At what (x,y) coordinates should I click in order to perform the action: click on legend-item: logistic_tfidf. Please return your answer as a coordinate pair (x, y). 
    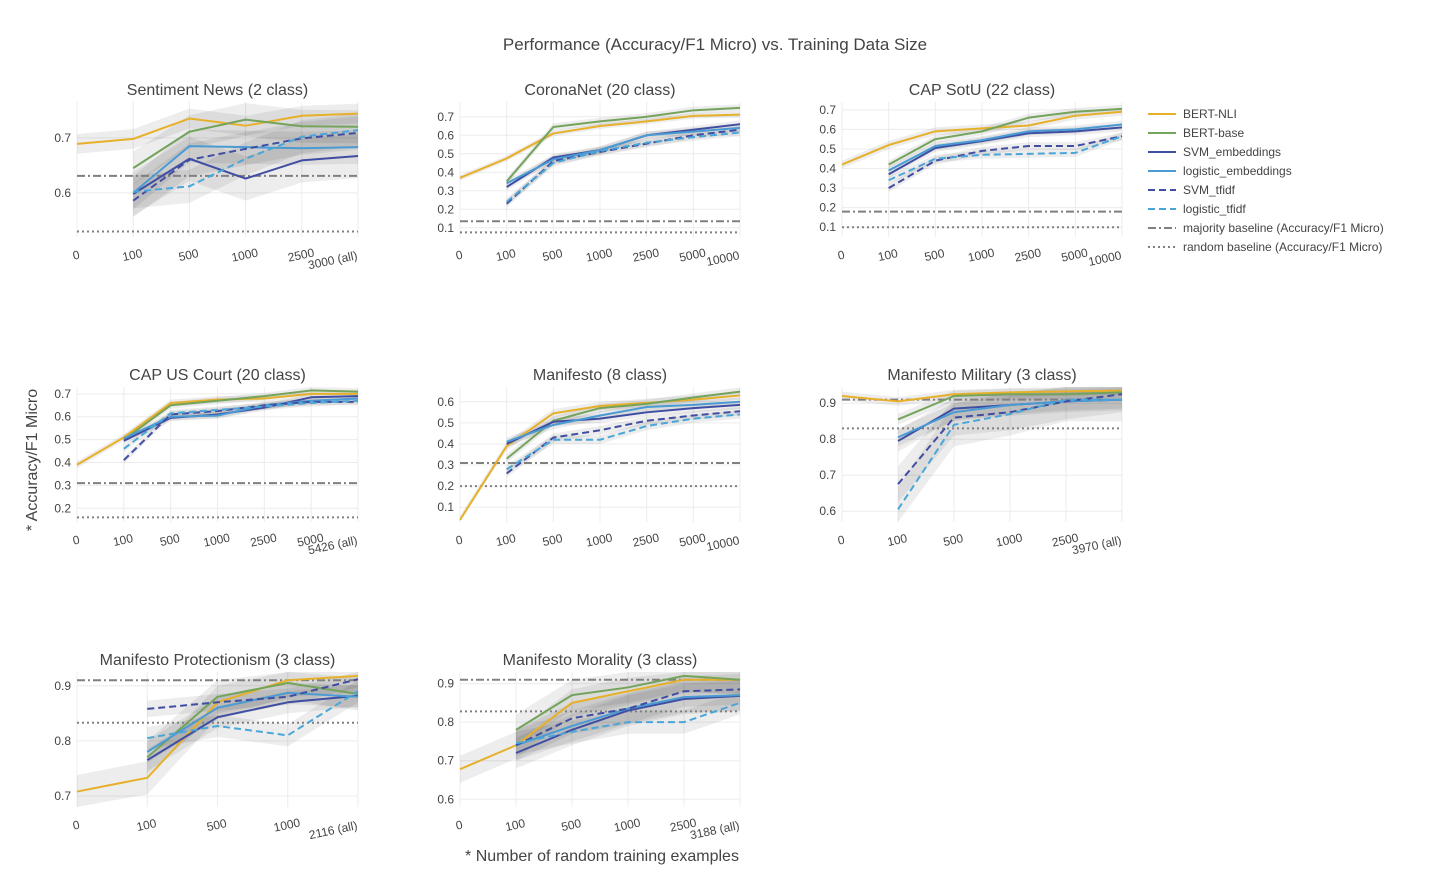
    Looking at the image, I should click on (1197, 209).